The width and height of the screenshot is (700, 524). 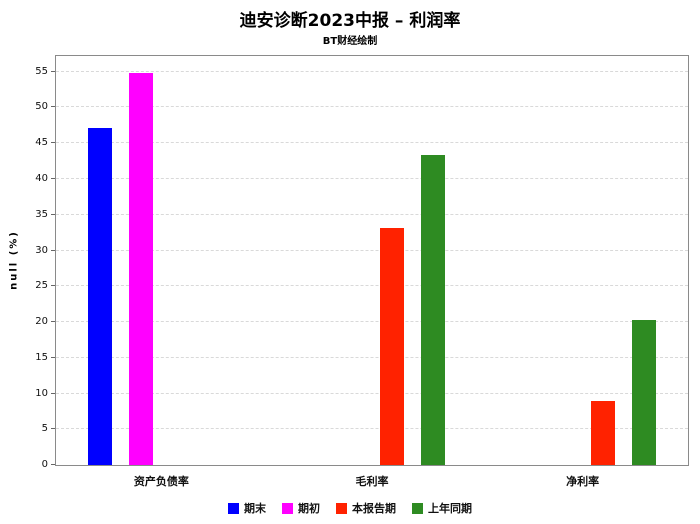 What do you see at coordinates (41, 71) in the screenshot?
I see `y-tick-label: 55` at bounding box center [41, 71].